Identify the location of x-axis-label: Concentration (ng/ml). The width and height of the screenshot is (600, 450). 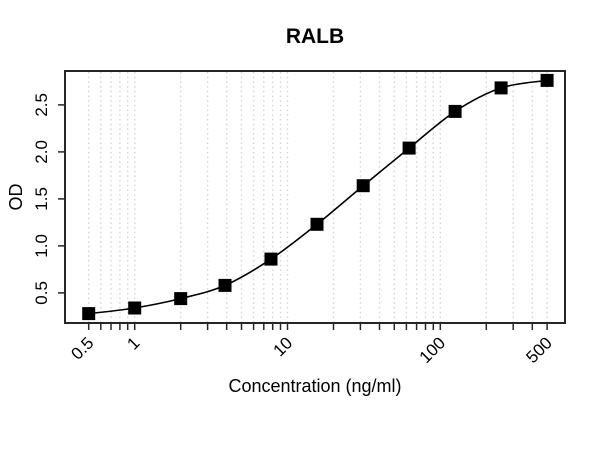
(314, 386).